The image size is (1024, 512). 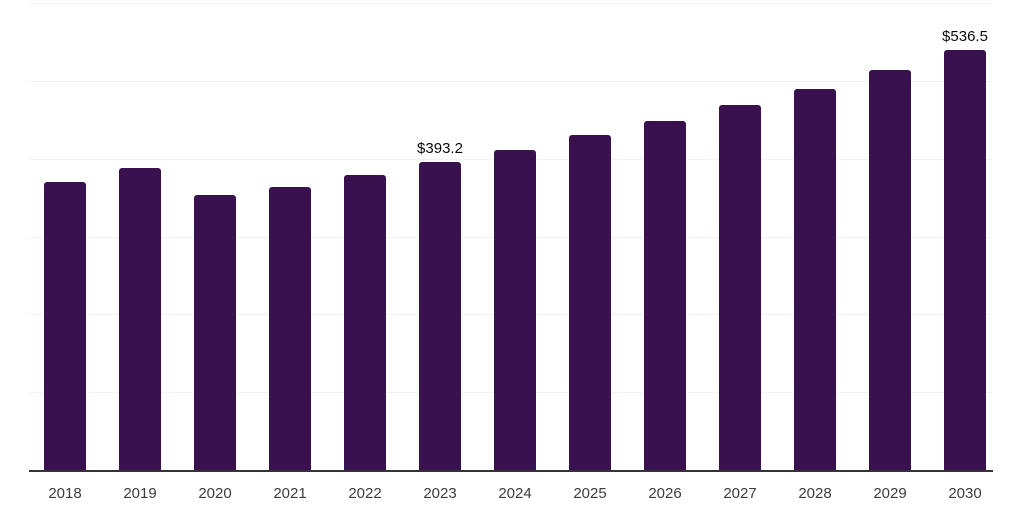 I want to click on value-label-2030: $536.5, so click(x=965, y=36).